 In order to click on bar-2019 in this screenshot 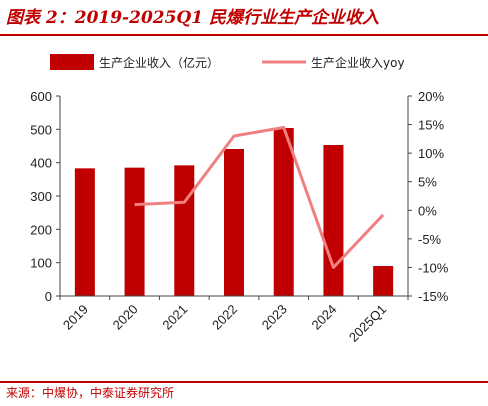, I will do `click(84, 232)`.